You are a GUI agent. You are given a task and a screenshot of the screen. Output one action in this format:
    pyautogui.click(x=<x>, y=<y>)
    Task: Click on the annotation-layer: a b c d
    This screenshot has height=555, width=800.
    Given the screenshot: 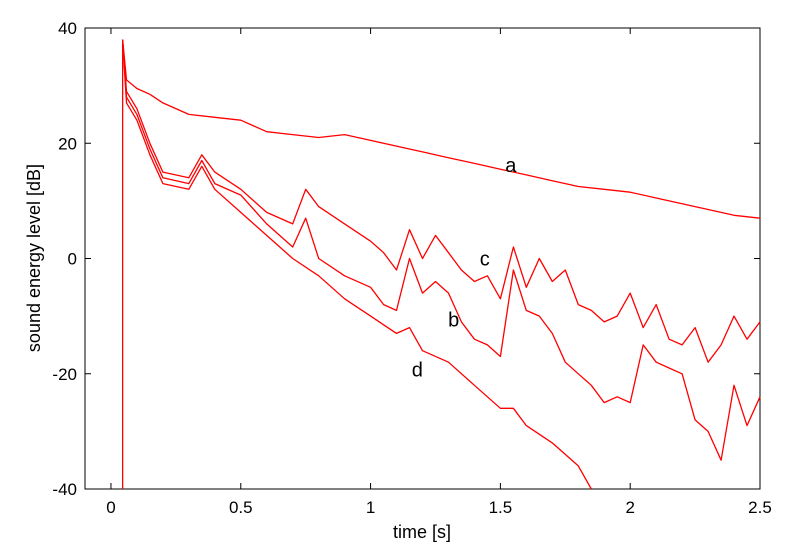 What is the action you would take?
    pyautogui.click(x=464, y=268)
    